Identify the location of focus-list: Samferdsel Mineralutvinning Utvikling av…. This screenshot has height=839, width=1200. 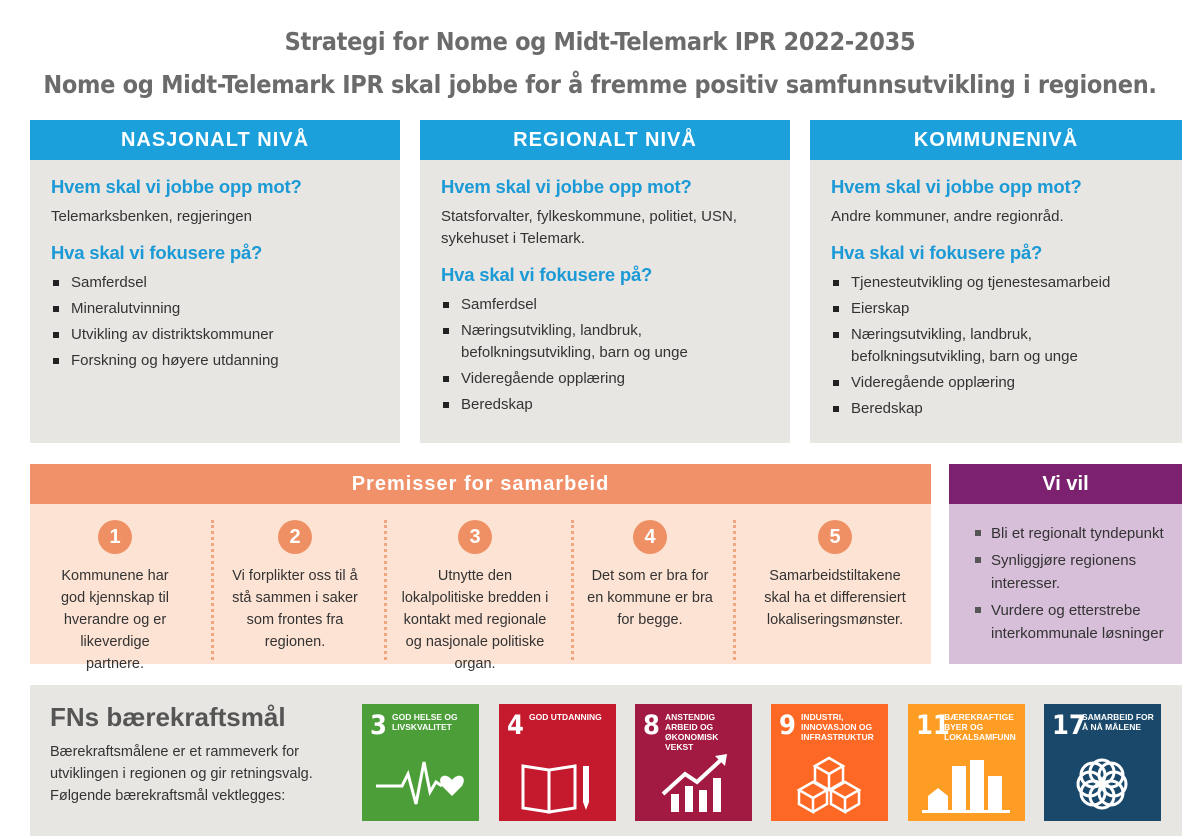
(215, 322).